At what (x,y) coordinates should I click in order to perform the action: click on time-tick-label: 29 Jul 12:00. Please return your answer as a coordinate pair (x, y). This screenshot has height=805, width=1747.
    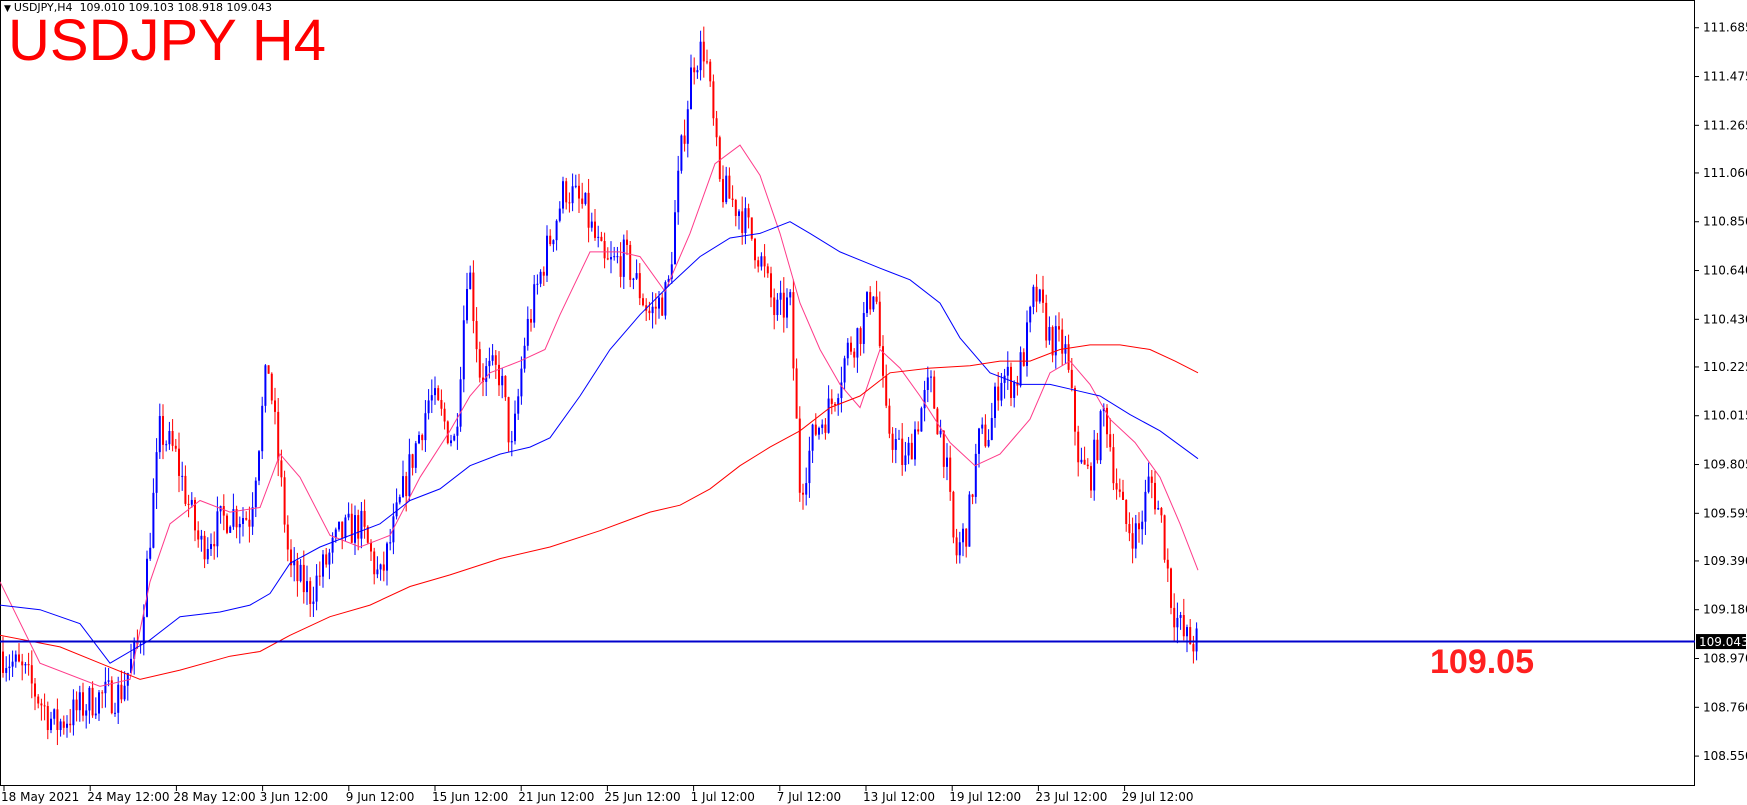
    Looking at the image, I should click on (1158, 797).